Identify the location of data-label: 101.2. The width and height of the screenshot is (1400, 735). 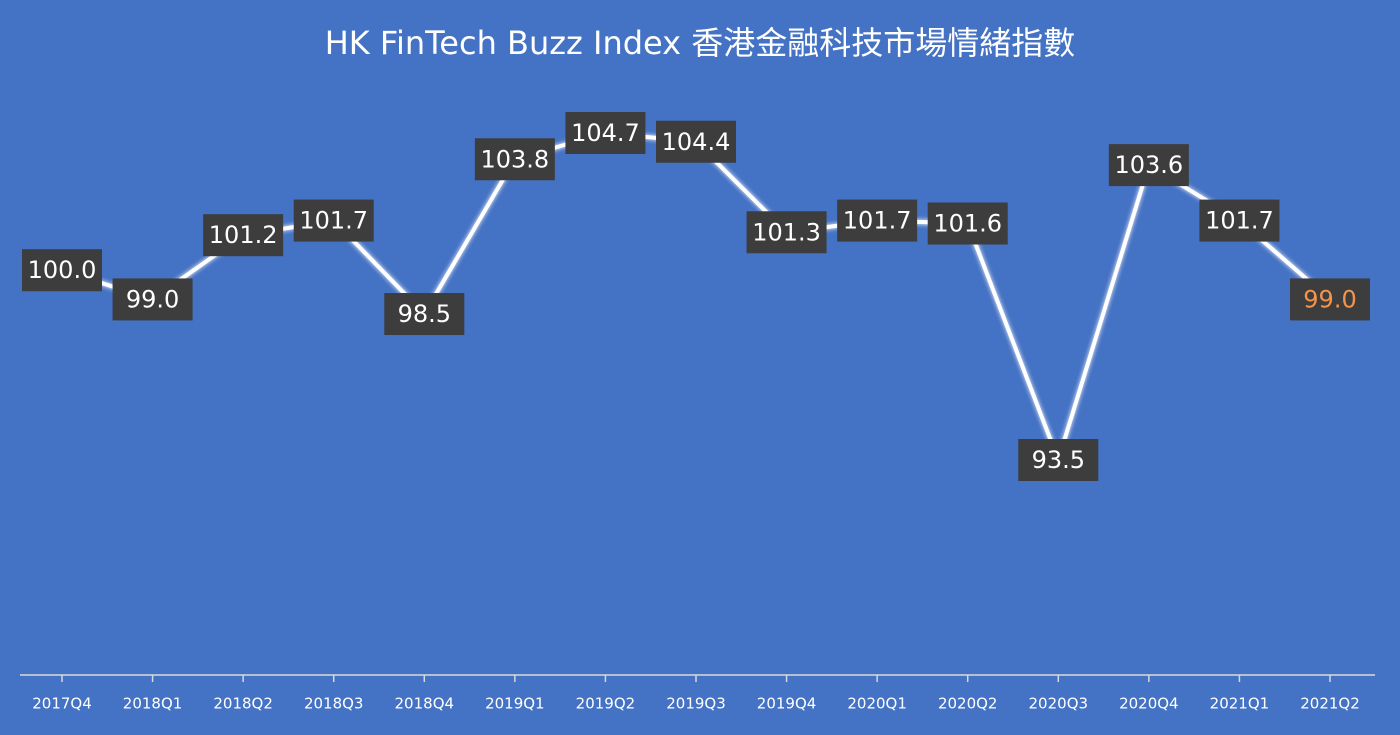
(243, 235).